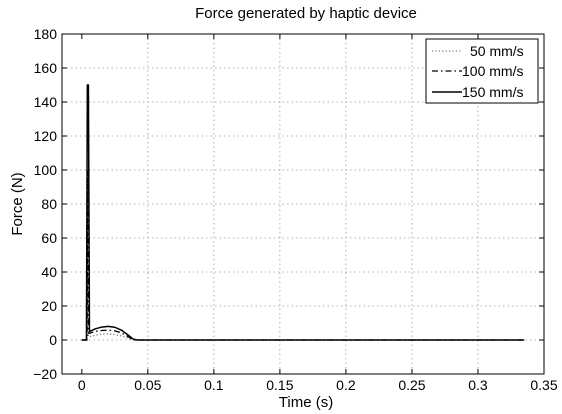  I want to click on y-tick-label: −20, so click(45, 374).